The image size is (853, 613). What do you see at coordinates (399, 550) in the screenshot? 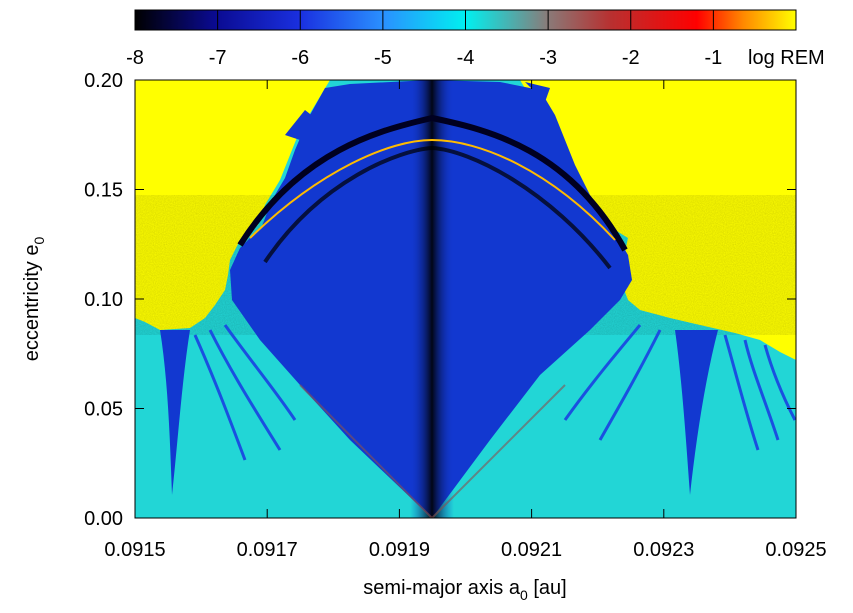
I see `x-tick-label: 0.0919` at bounding box center [399, 550].